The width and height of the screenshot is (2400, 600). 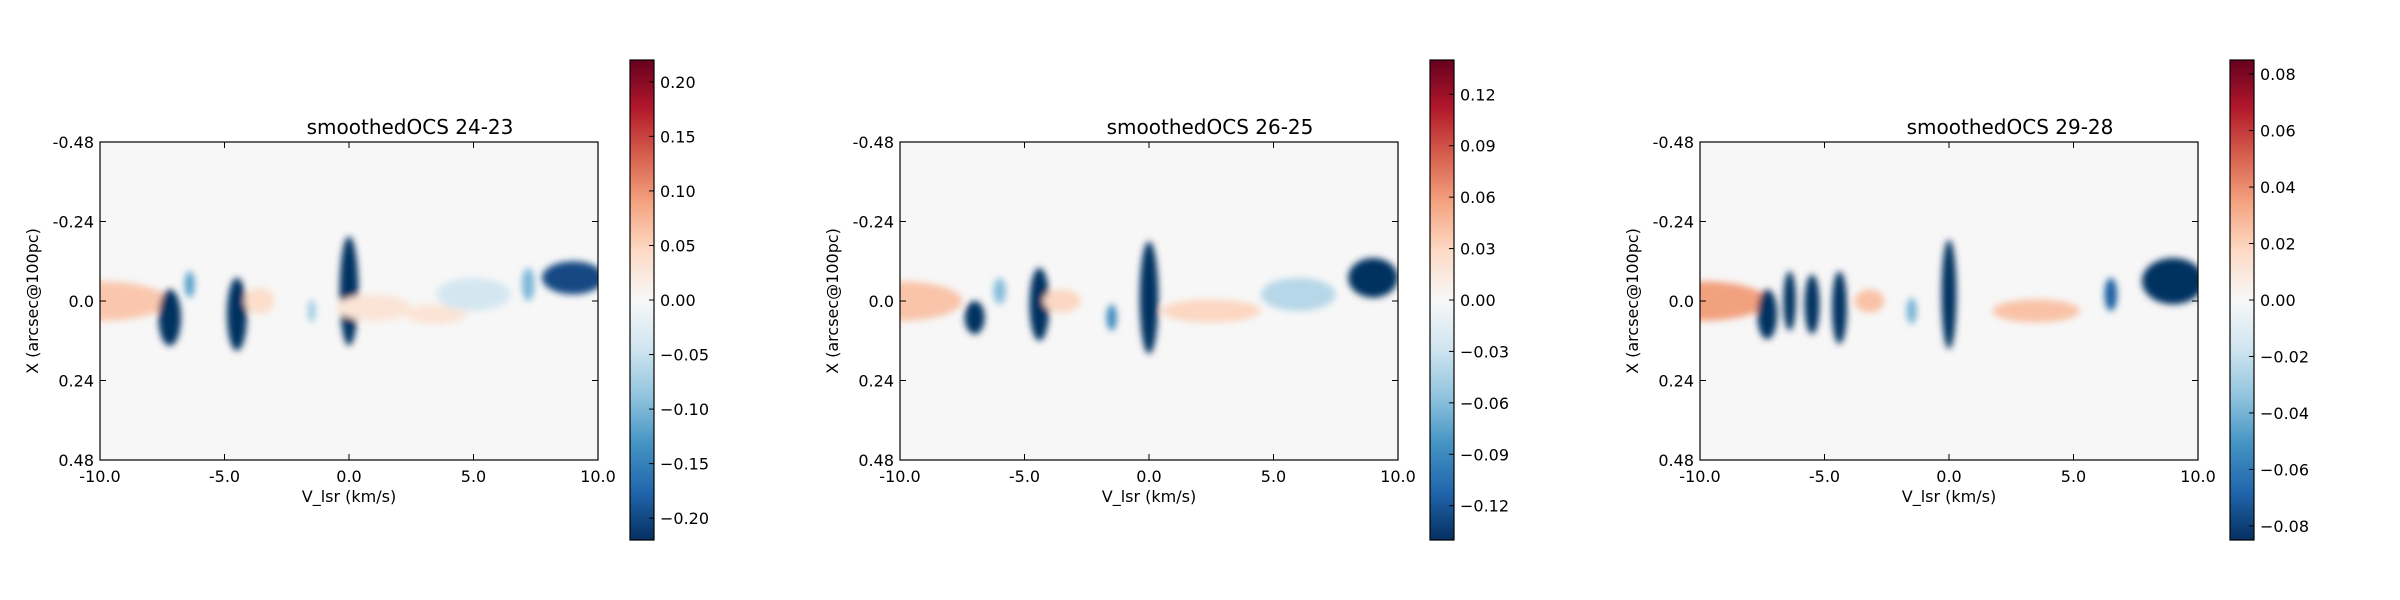 I want to click on colorbar-tick-label: 0.20, so click(x=678, y=82).